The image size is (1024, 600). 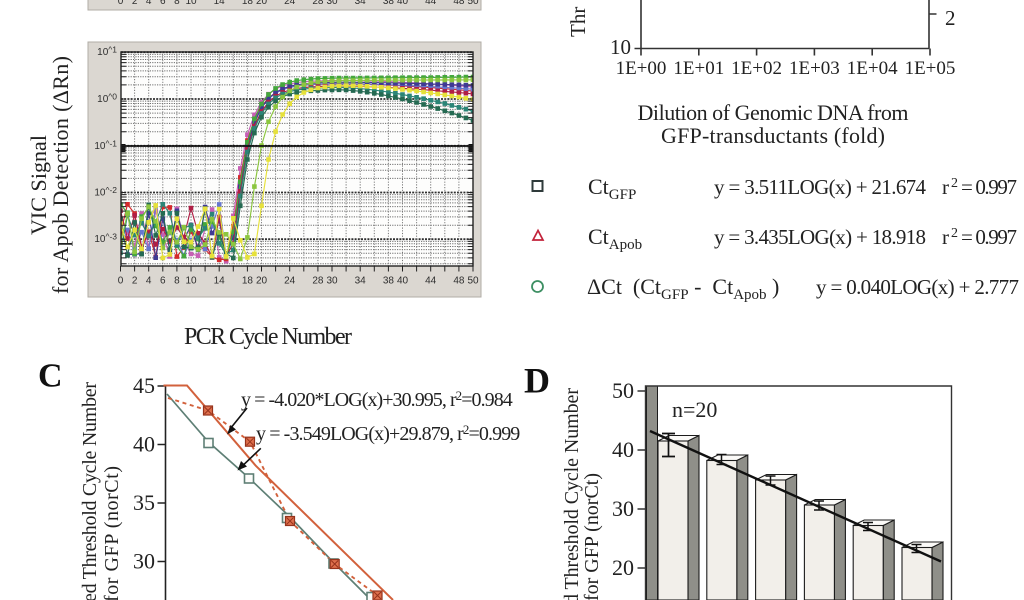 I want to click on svg-text: PCR Cycle Number, so click(x=268, y=337).